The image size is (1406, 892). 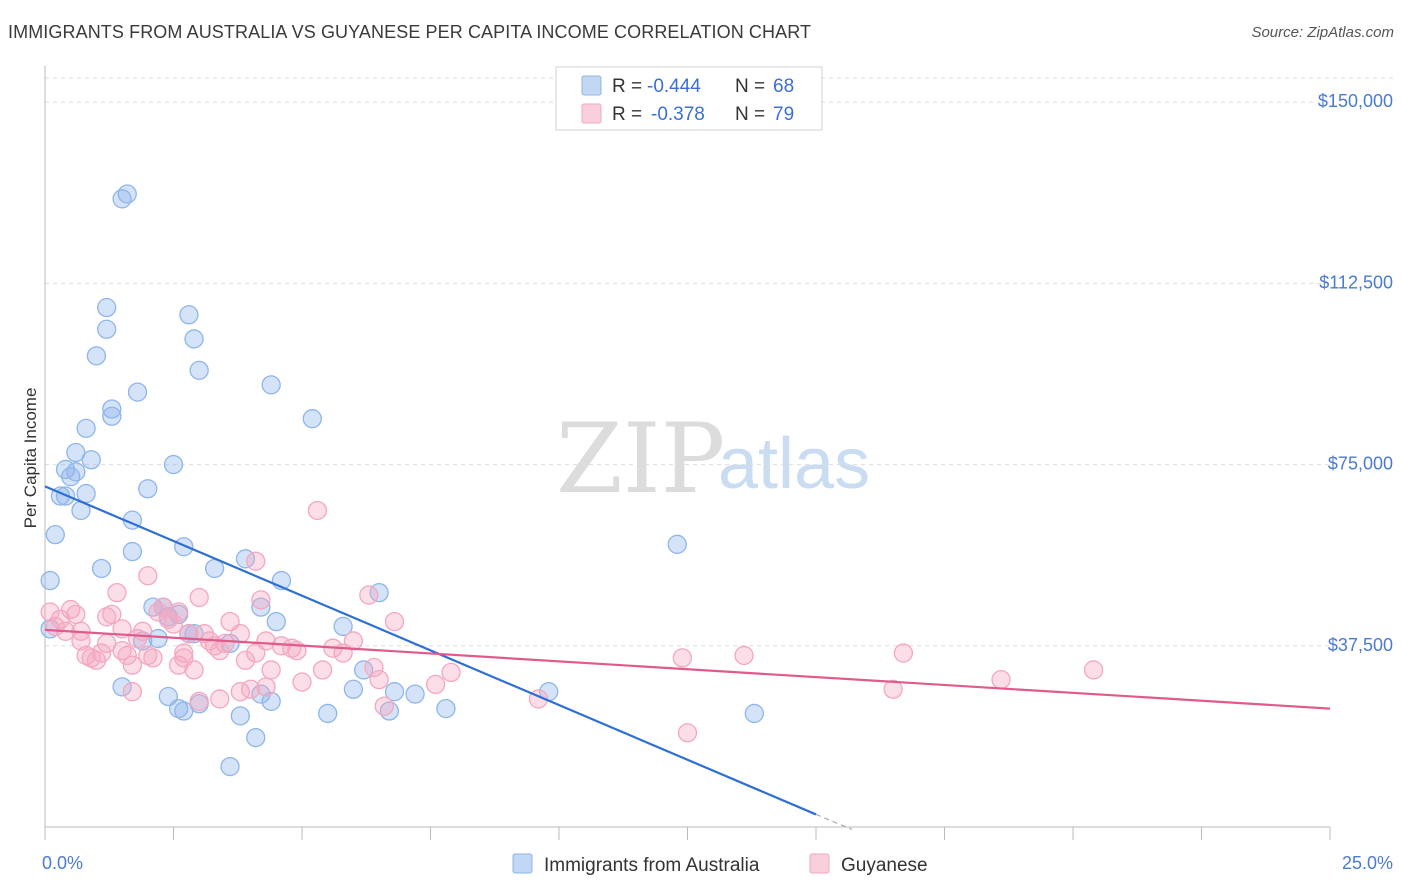 I want to click on y-tick-label-3: $150,000, so click(x=1355, y=101).